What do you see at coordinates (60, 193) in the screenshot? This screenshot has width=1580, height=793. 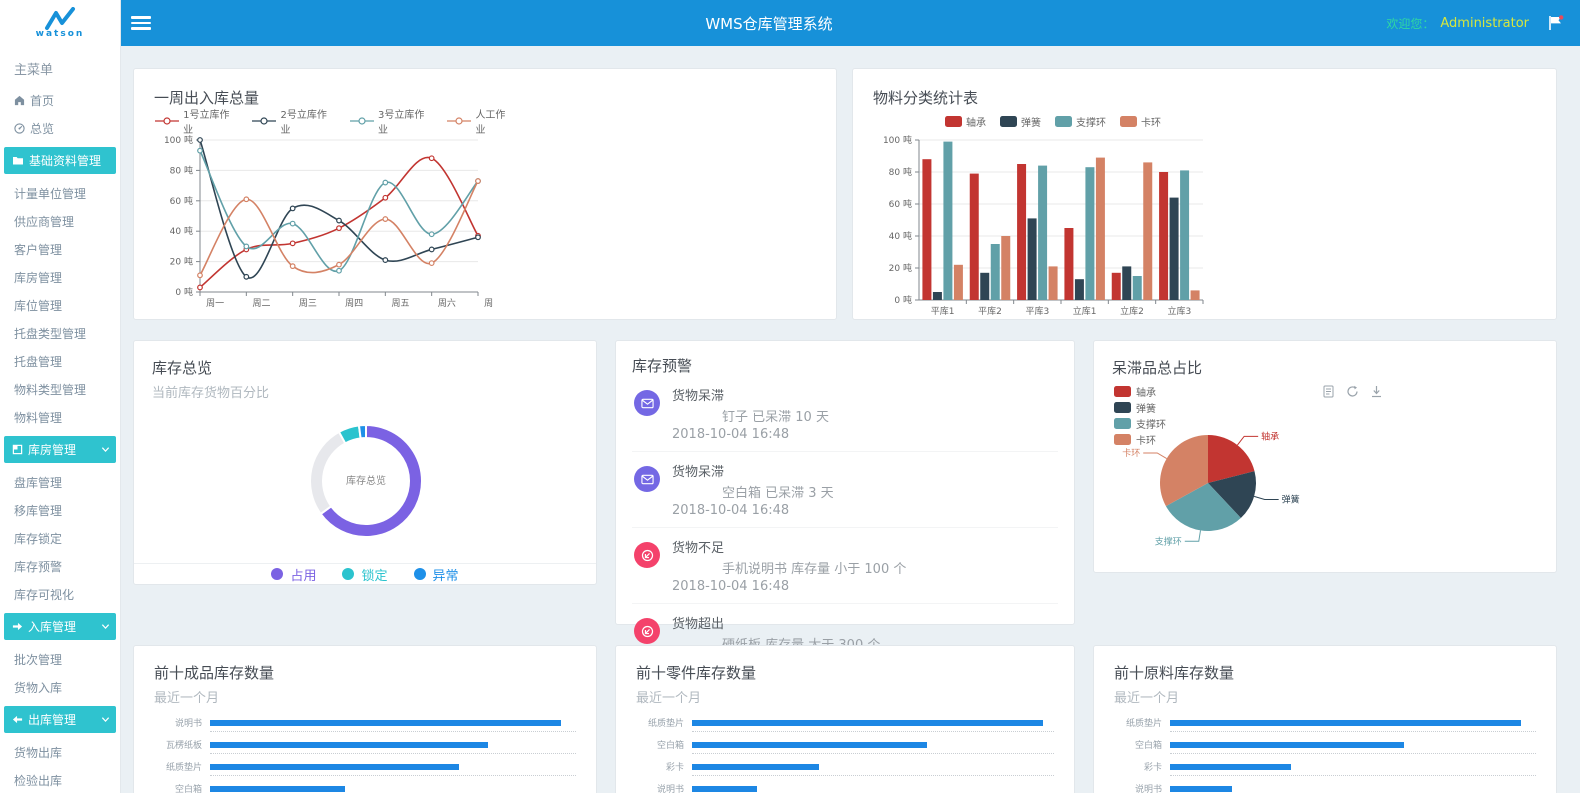 I see `sidebar-item-unit-mgmt: 计量单位管理` at bounding box center [60, 193].